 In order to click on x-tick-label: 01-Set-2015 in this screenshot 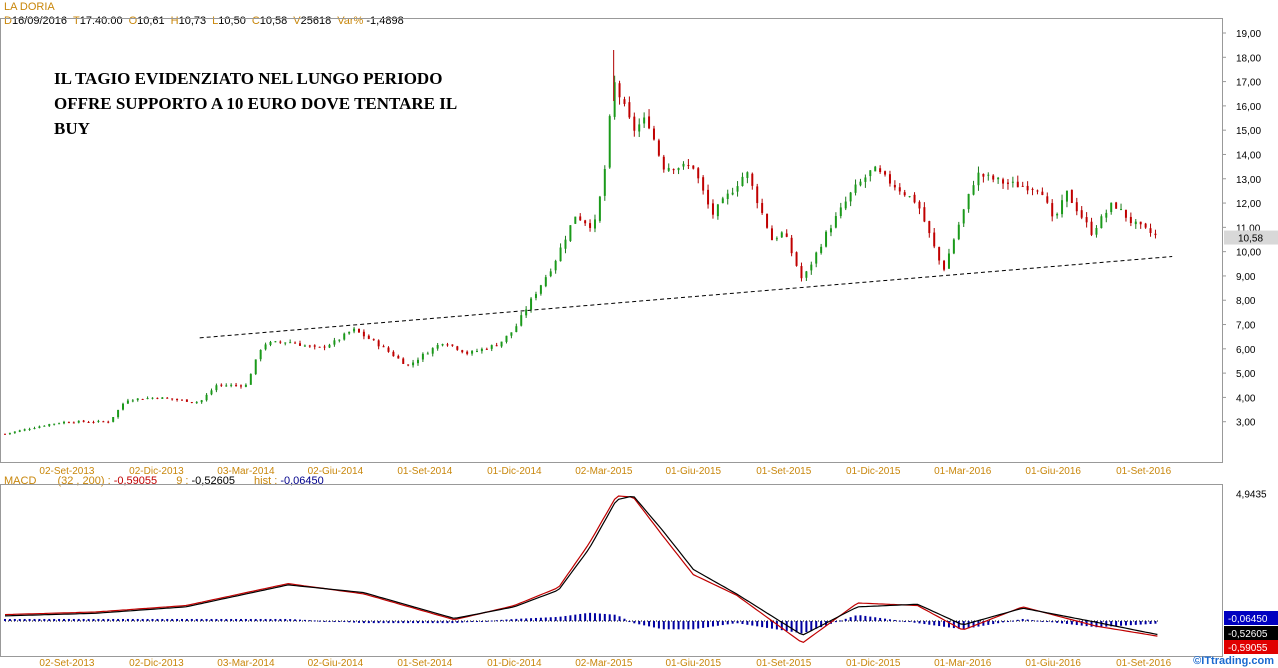, I will do `click(783, 663)`.